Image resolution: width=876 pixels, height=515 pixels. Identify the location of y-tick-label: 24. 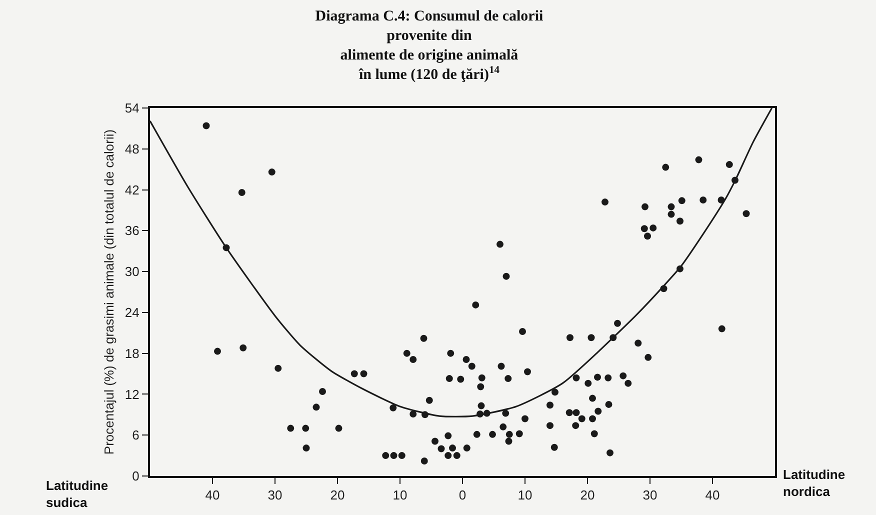
(132, 312).